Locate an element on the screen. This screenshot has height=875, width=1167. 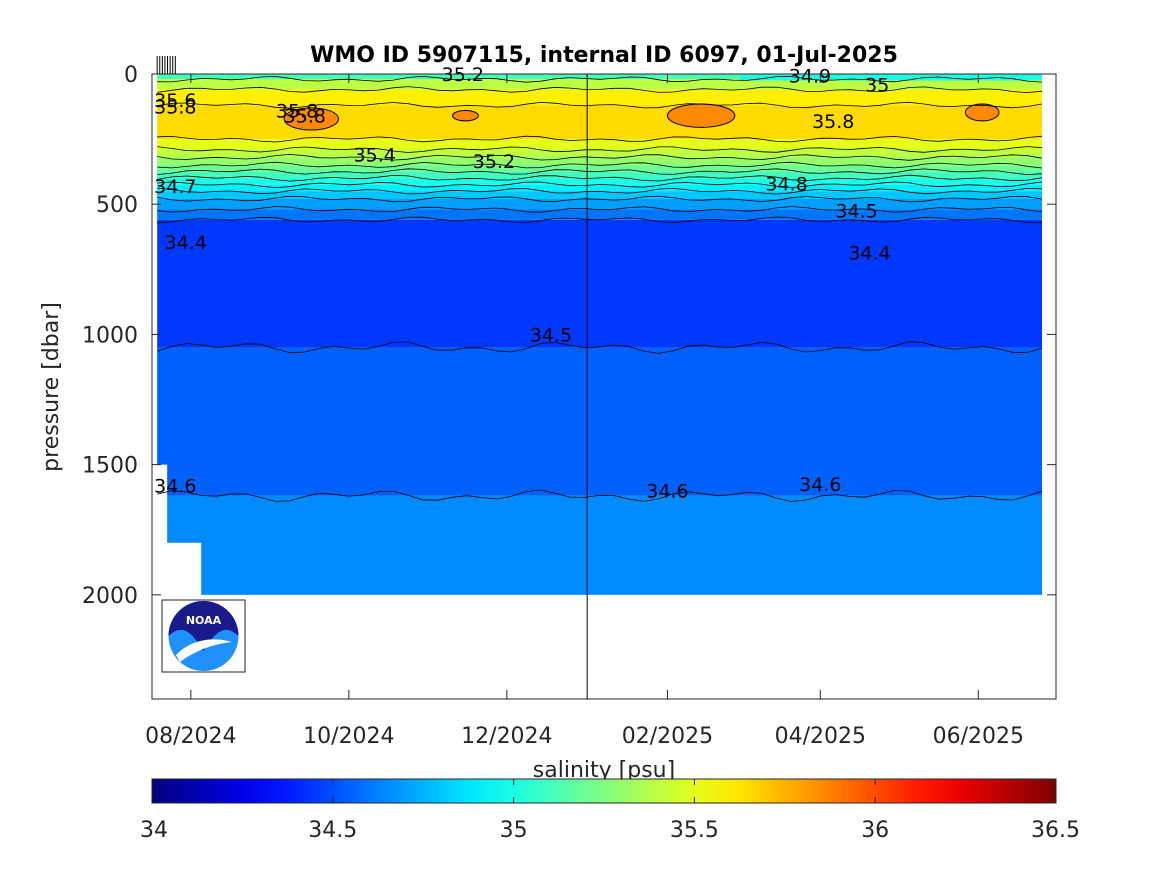
surface-low-salinity-area is located at coordinates (890, 77).